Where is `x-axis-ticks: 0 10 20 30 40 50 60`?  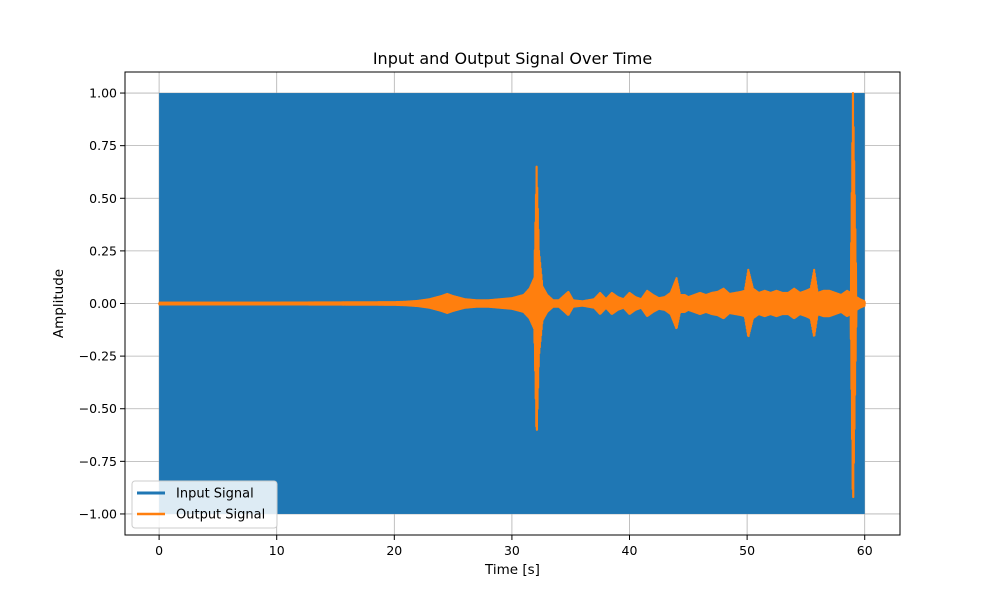
x-axis-ticks: 0 10 20 30 40 50 60 is located at coordinates (514, 546).